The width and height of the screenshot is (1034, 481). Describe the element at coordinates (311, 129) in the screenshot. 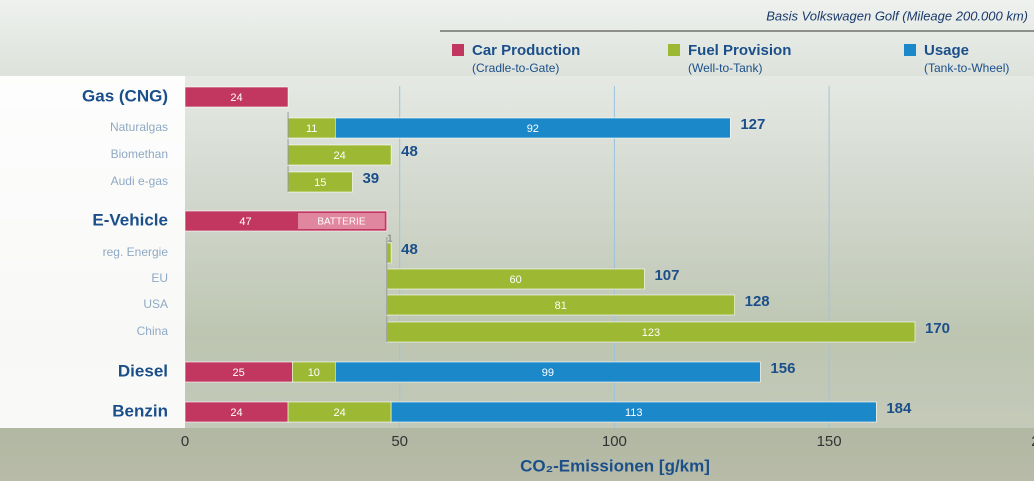

I see `value-label: 11` at that location.